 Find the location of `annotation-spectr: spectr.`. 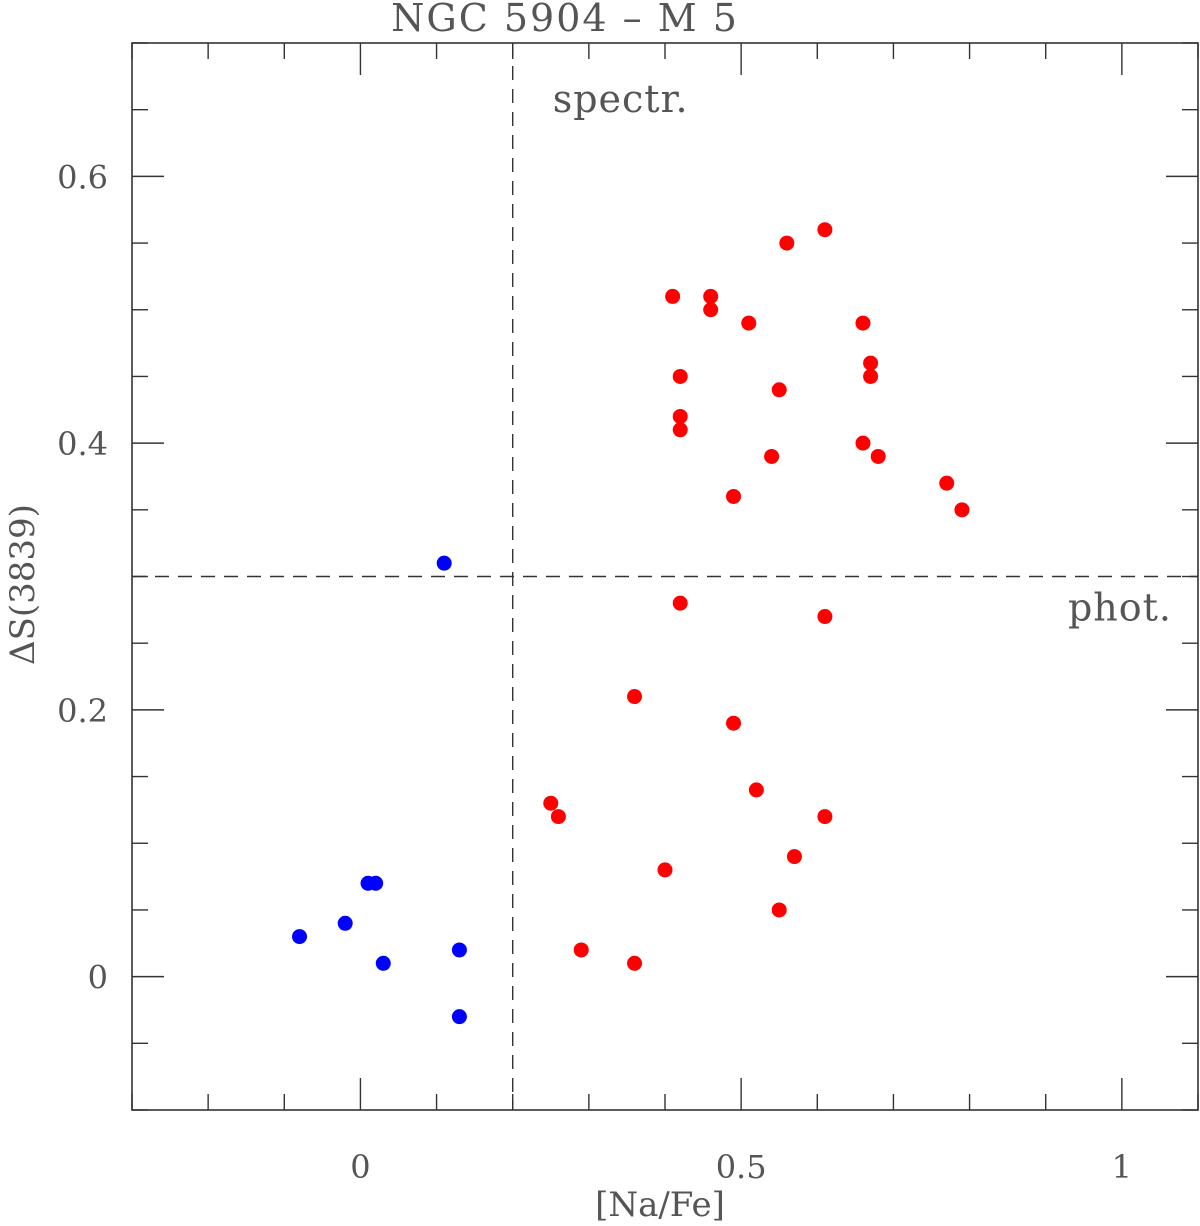

annotation-spectr: spectr. is located at coordinates (621, 99).